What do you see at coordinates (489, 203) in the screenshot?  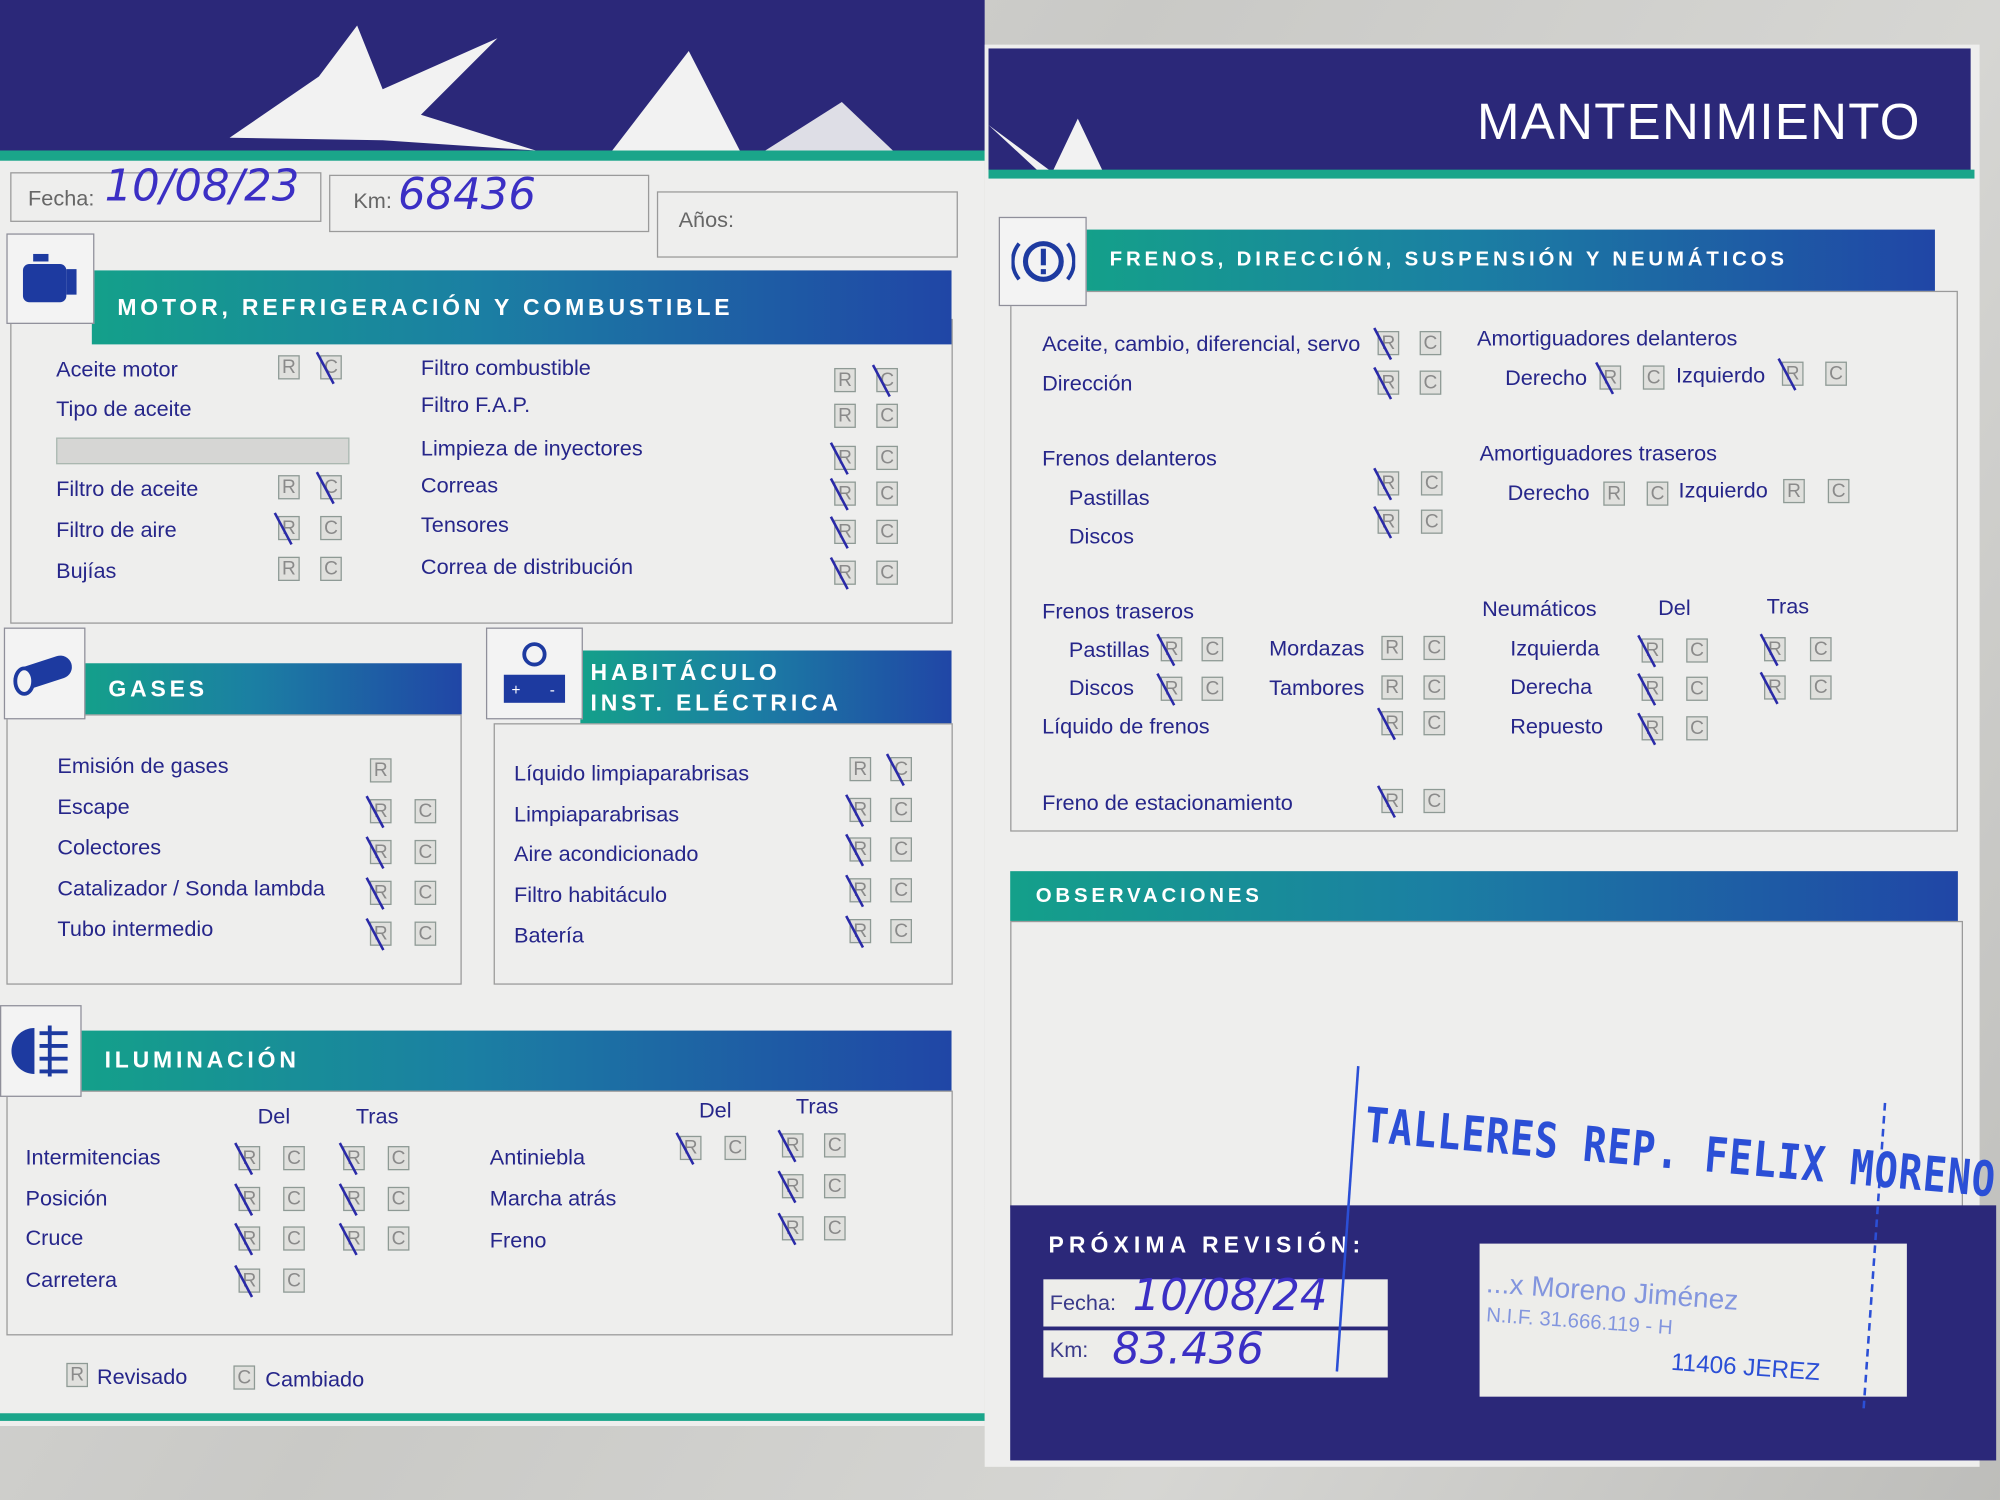 I see `km-field` at bounding box center [489, 203].